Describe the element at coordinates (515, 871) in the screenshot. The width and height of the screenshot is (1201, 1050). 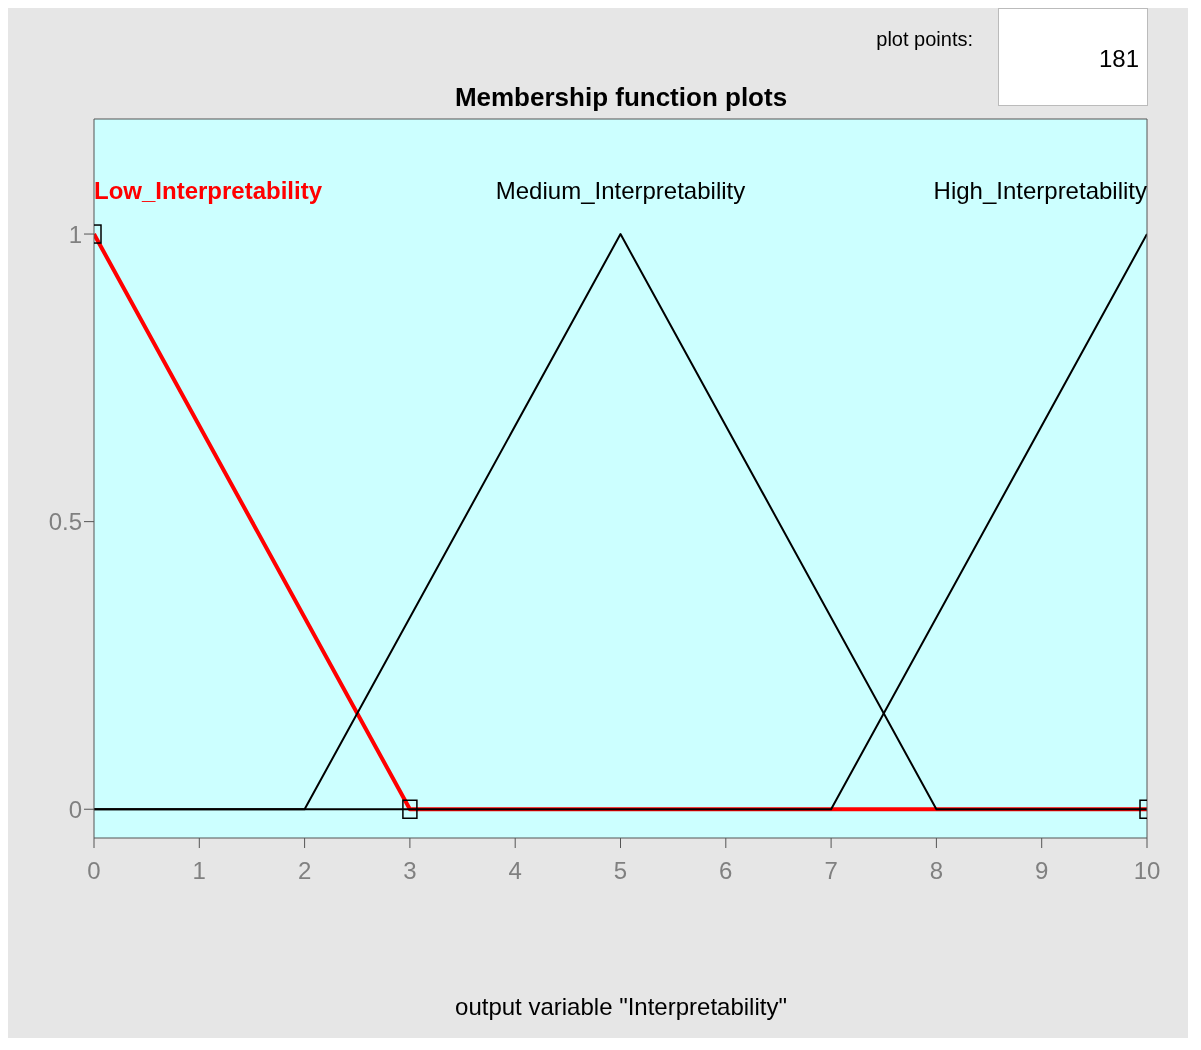
I see `x-tick-label: 4` at that location.